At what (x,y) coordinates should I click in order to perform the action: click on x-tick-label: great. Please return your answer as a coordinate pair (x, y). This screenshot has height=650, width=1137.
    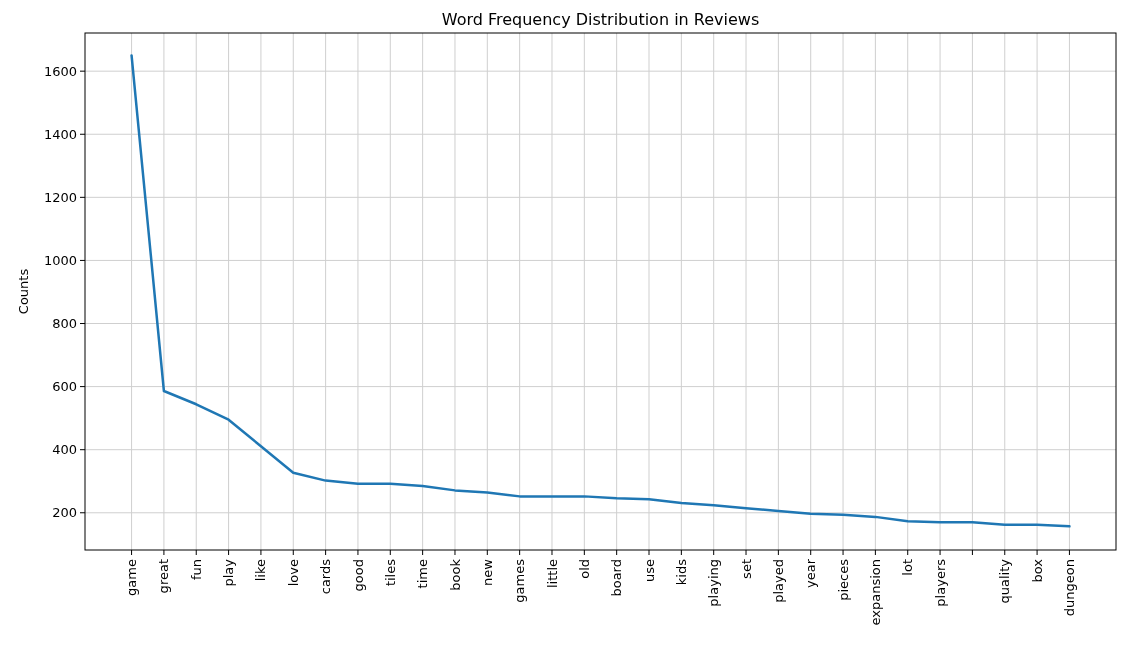
    Looking at the image, I should click on (164, 576).